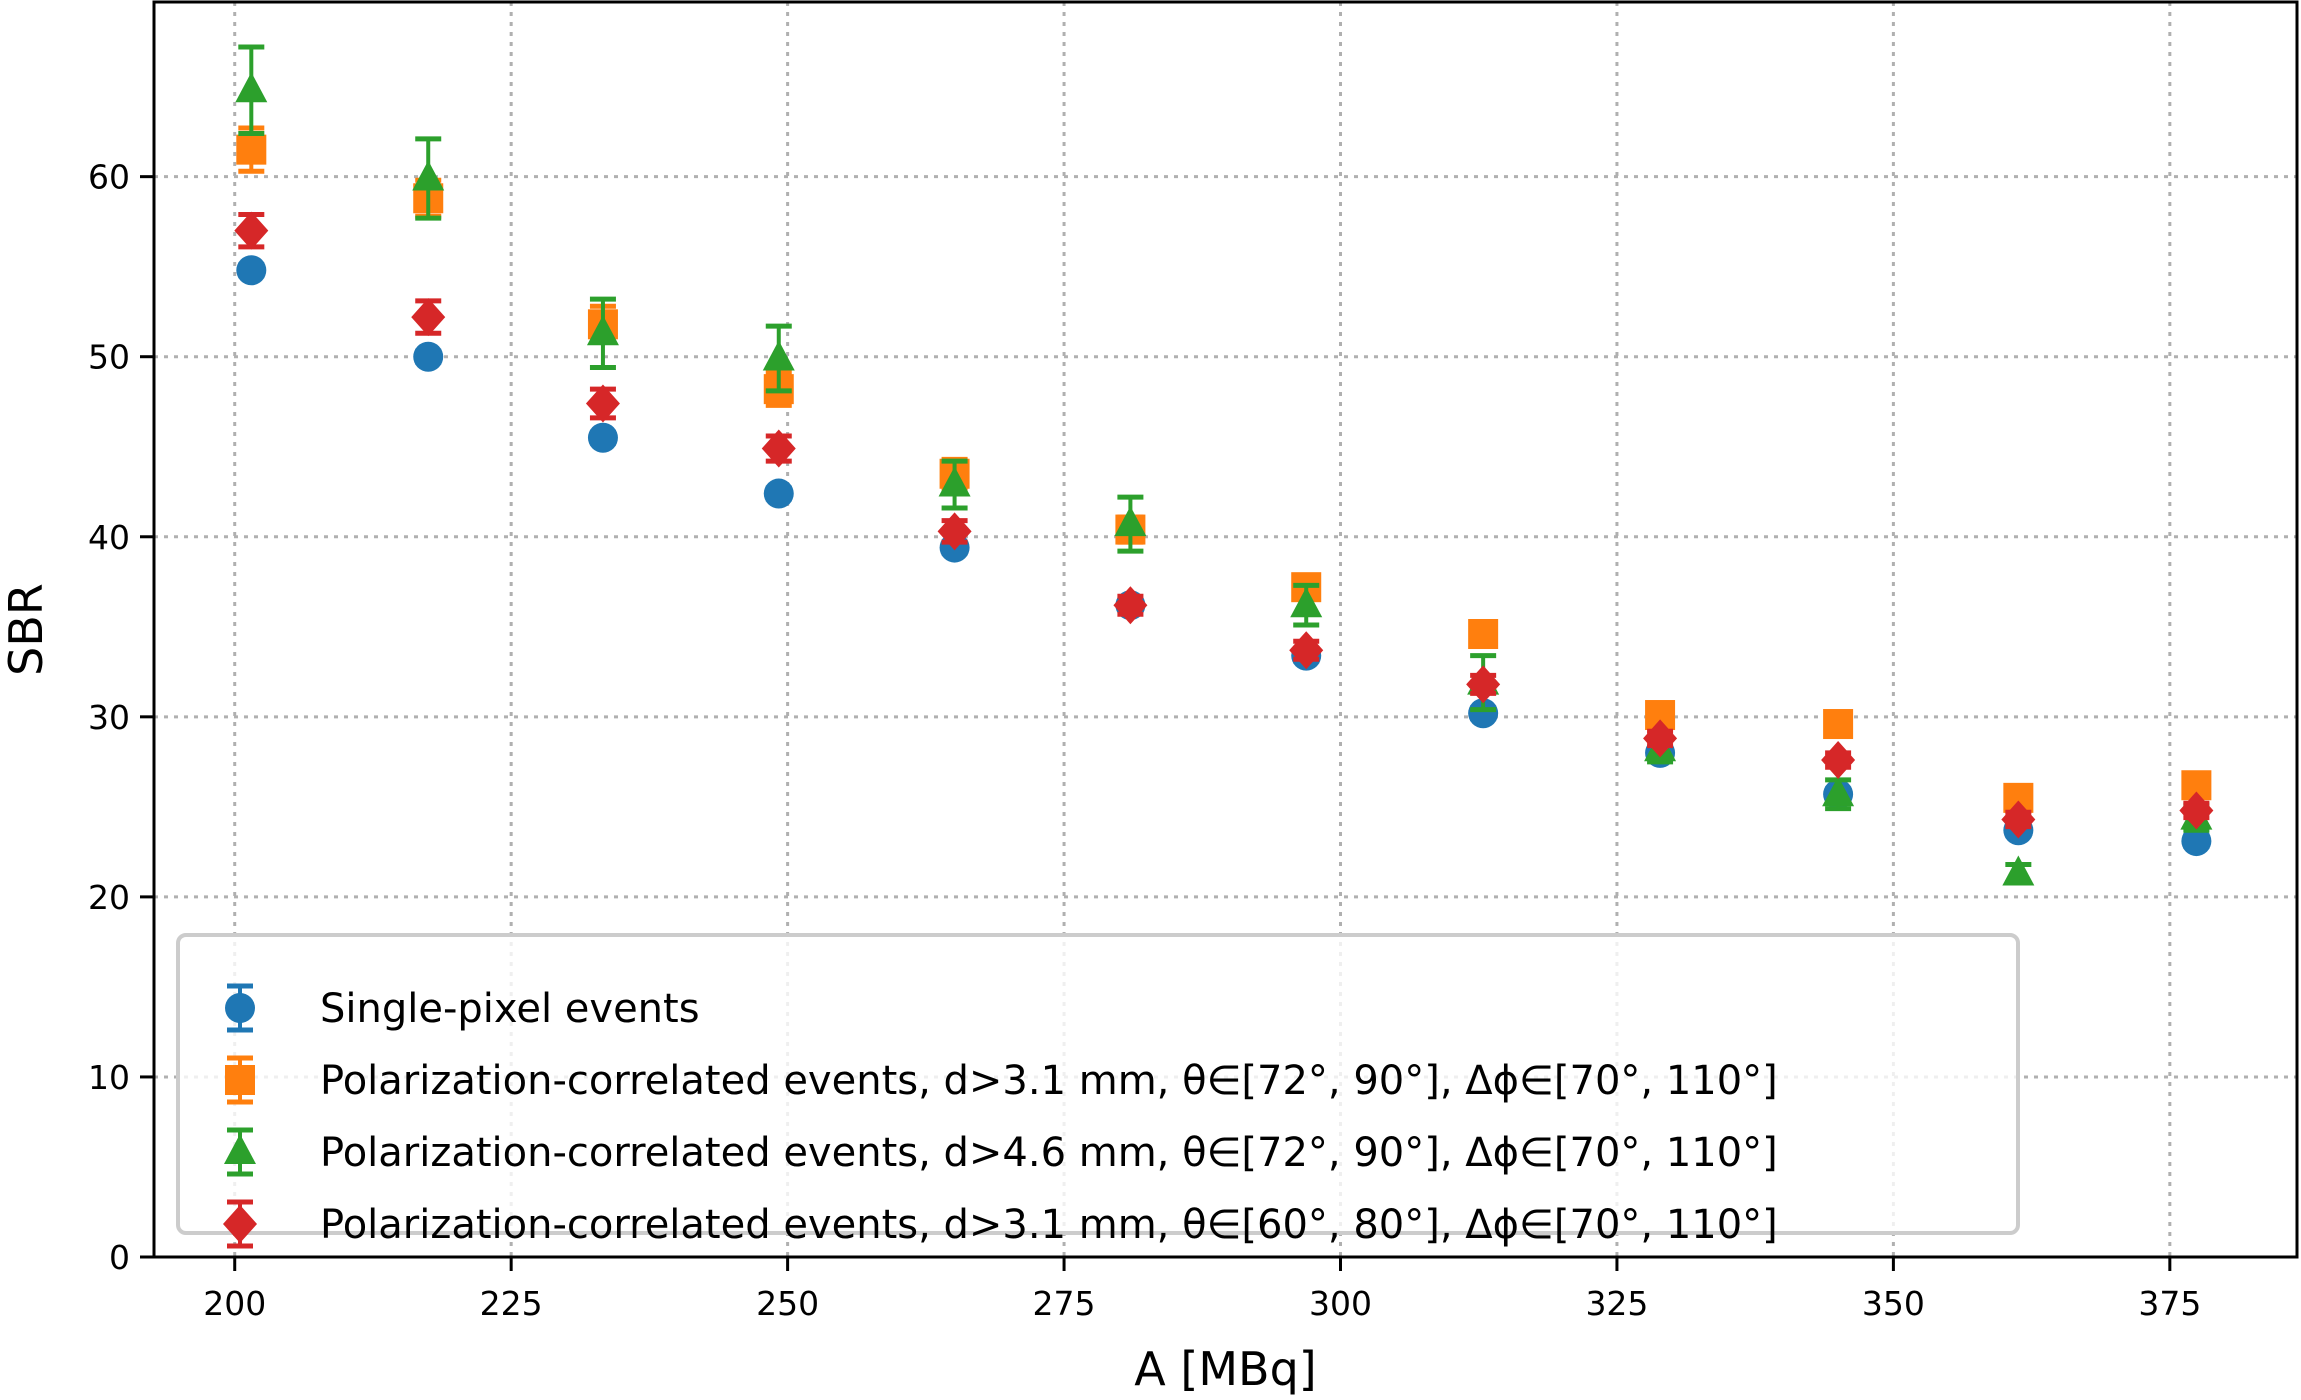 The height and width of the screenshot is (1400, 2301). I want to click on legend-marker-square, so click(240, 1080).